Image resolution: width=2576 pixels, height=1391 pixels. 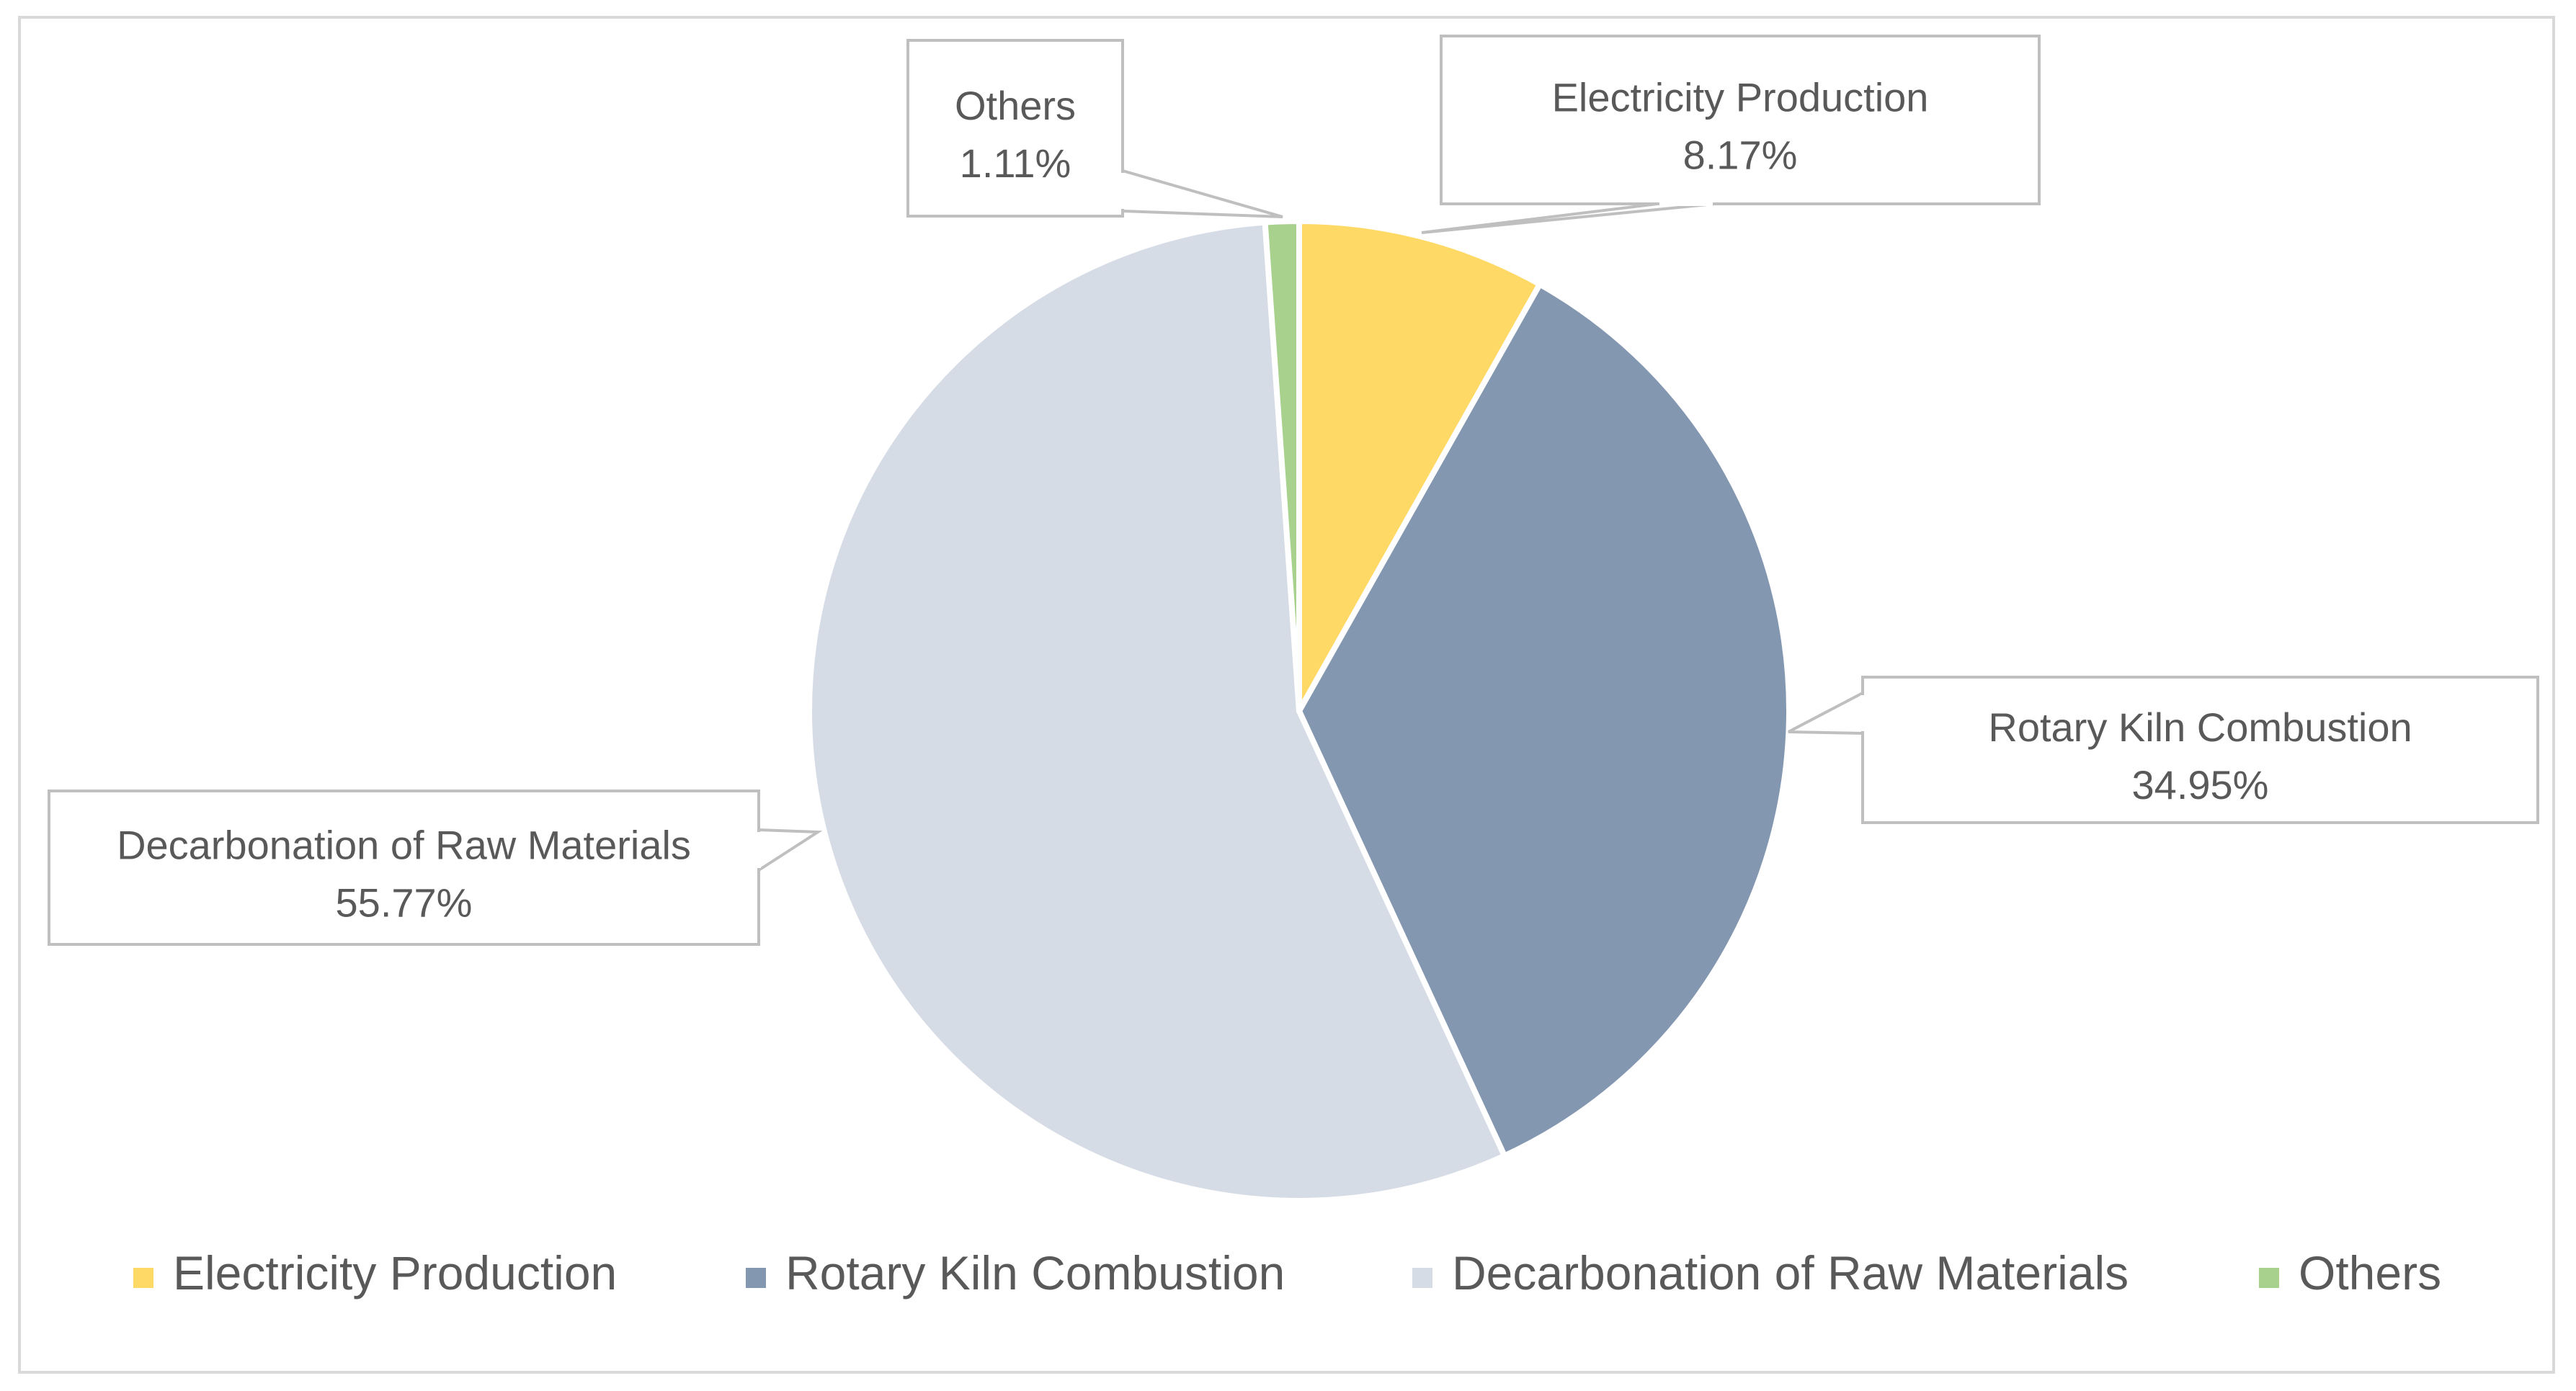 I want to click on data-label-value: 8.17%, so click(x=1740, y=155).